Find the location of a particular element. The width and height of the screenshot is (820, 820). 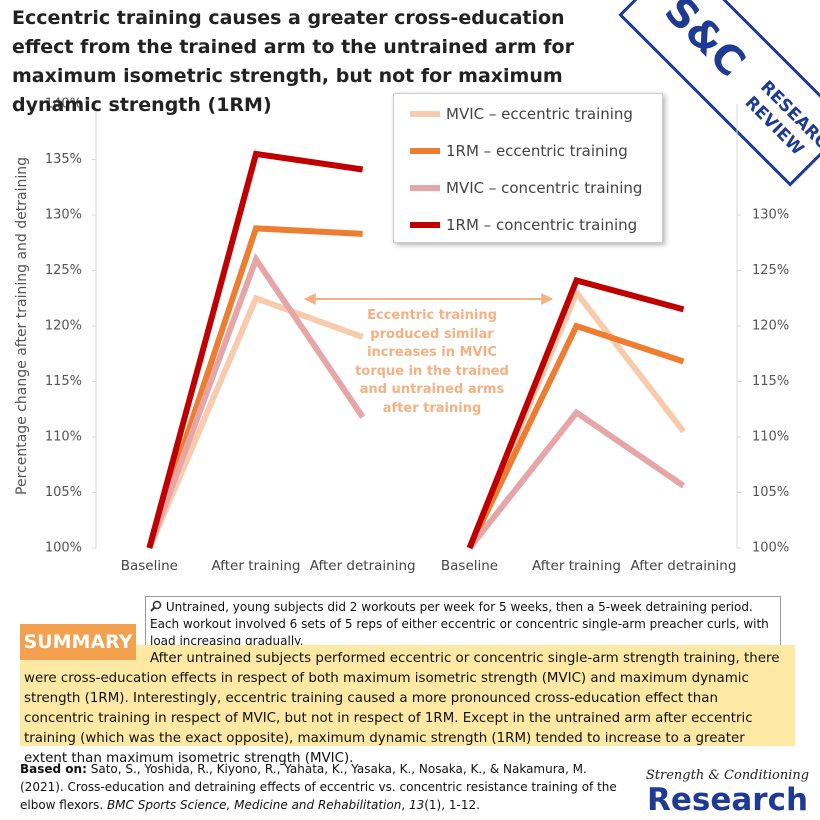

legend-entry: MVIC – concentric training is located at coordinates (526, 188).